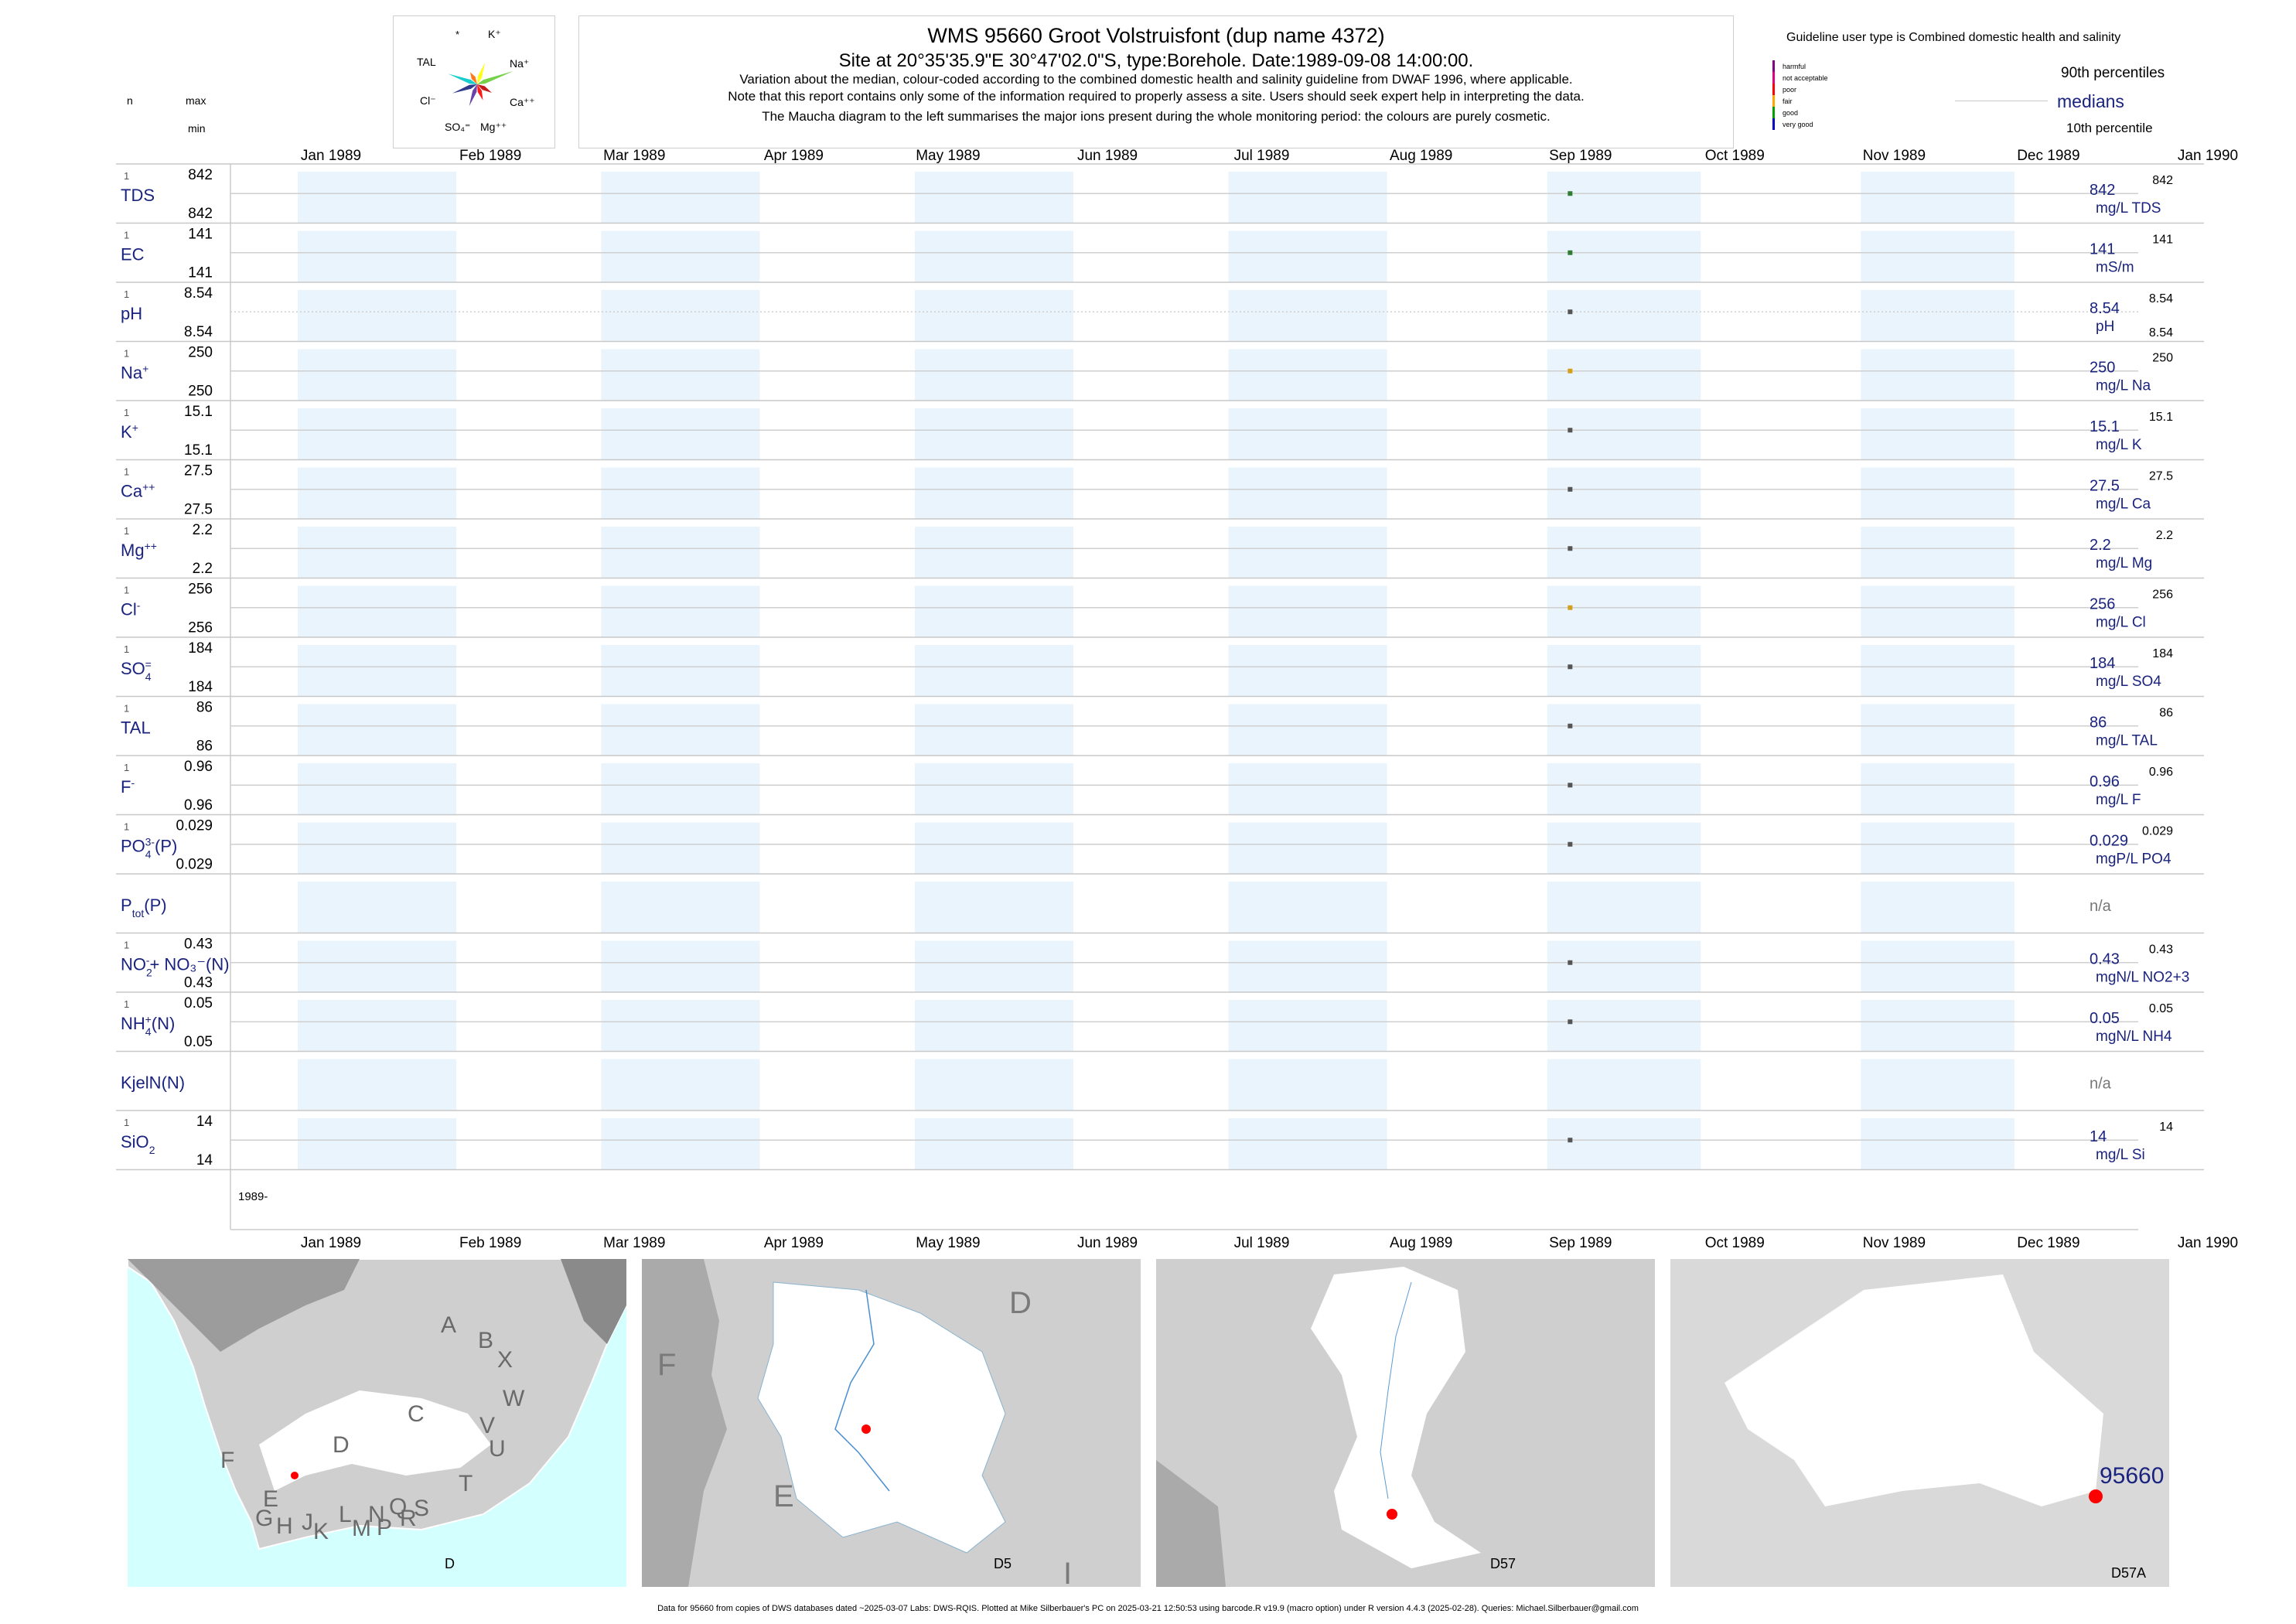 The image size is (2296, 1624). I want to click on row-max: 0.43, so click(198, 945).